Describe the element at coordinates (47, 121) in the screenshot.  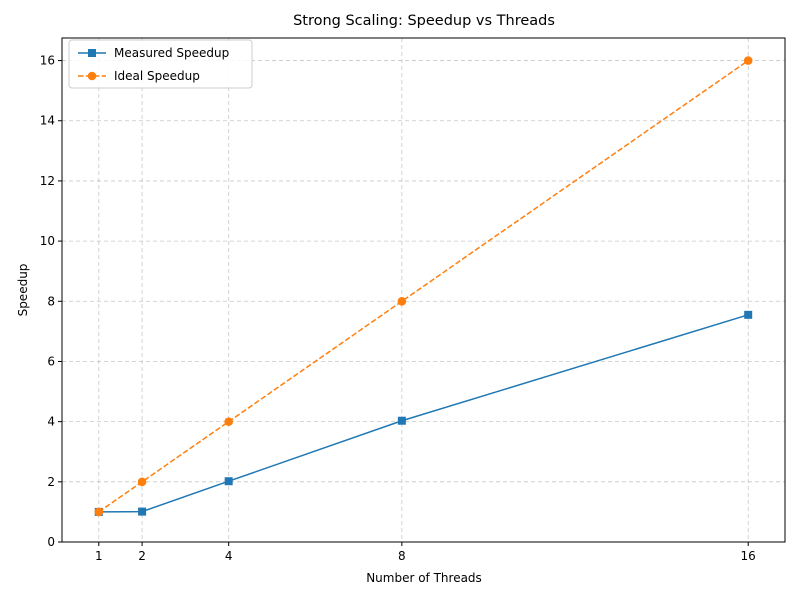
I see `y-tick-label: 14` at that location.